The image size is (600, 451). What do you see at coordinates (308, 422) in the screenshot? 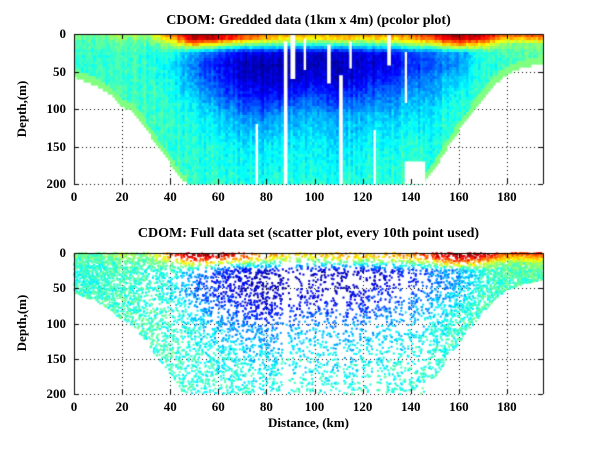
I see `scatter-xlabel: Distance, (km)` at bounding box center [308, 422].